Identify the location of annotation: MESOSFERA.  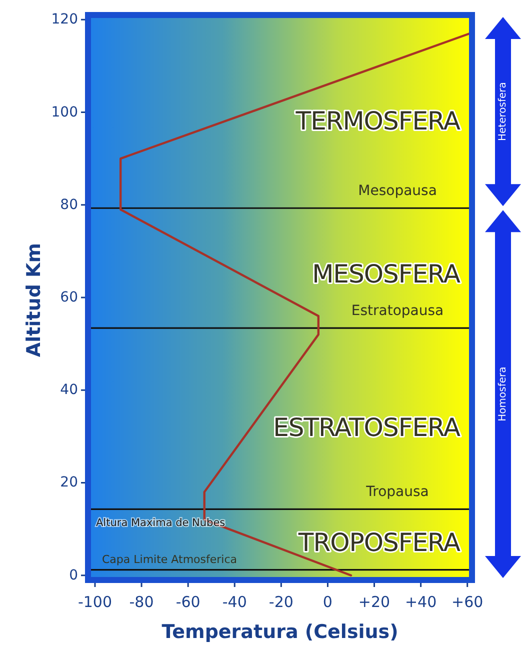
(386, 274).